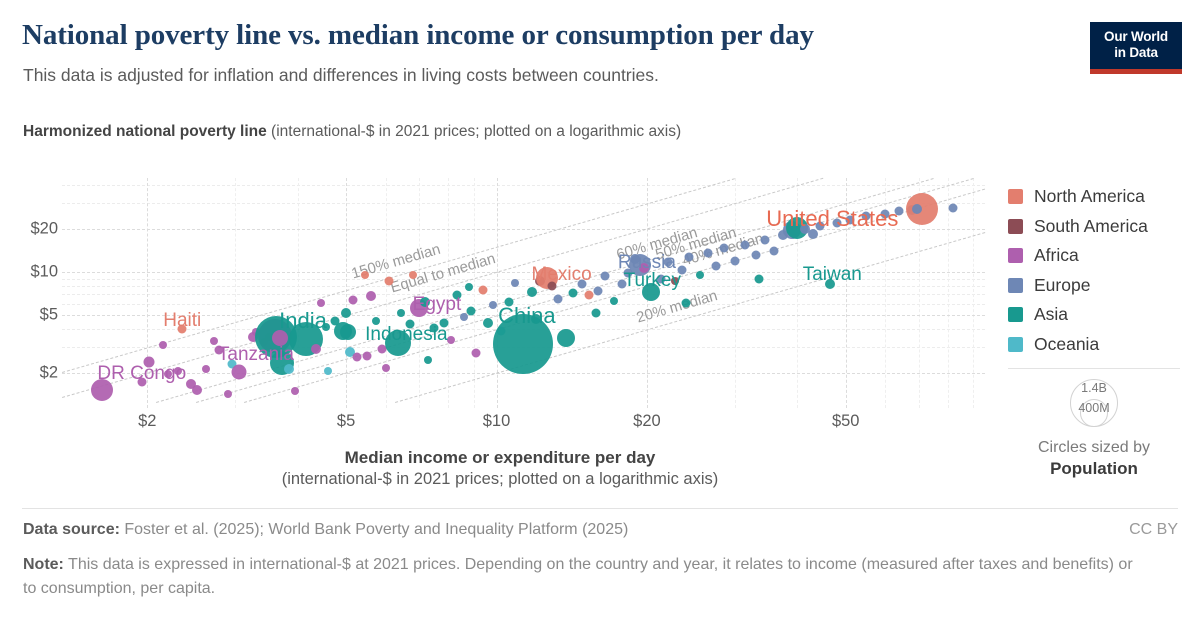  Describe the element at coordinates (1078, 197) in the screenshot. I see `legend-item-north-america: North America` at that location.